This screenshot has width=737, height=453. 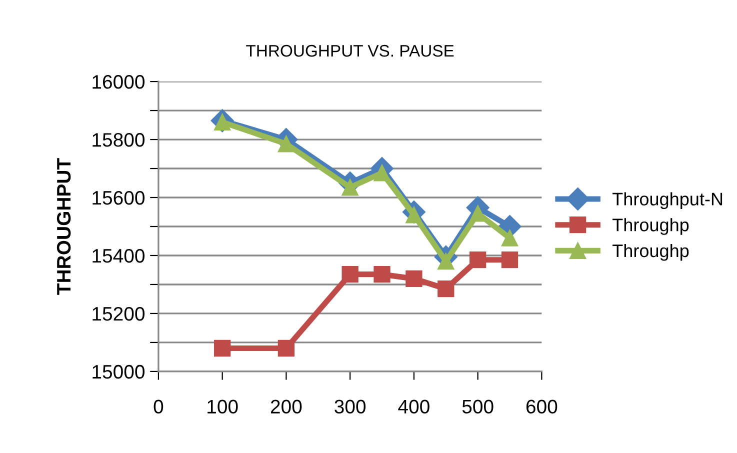 I want to click on x-tick-label: 500, so click(x=478, y=407).